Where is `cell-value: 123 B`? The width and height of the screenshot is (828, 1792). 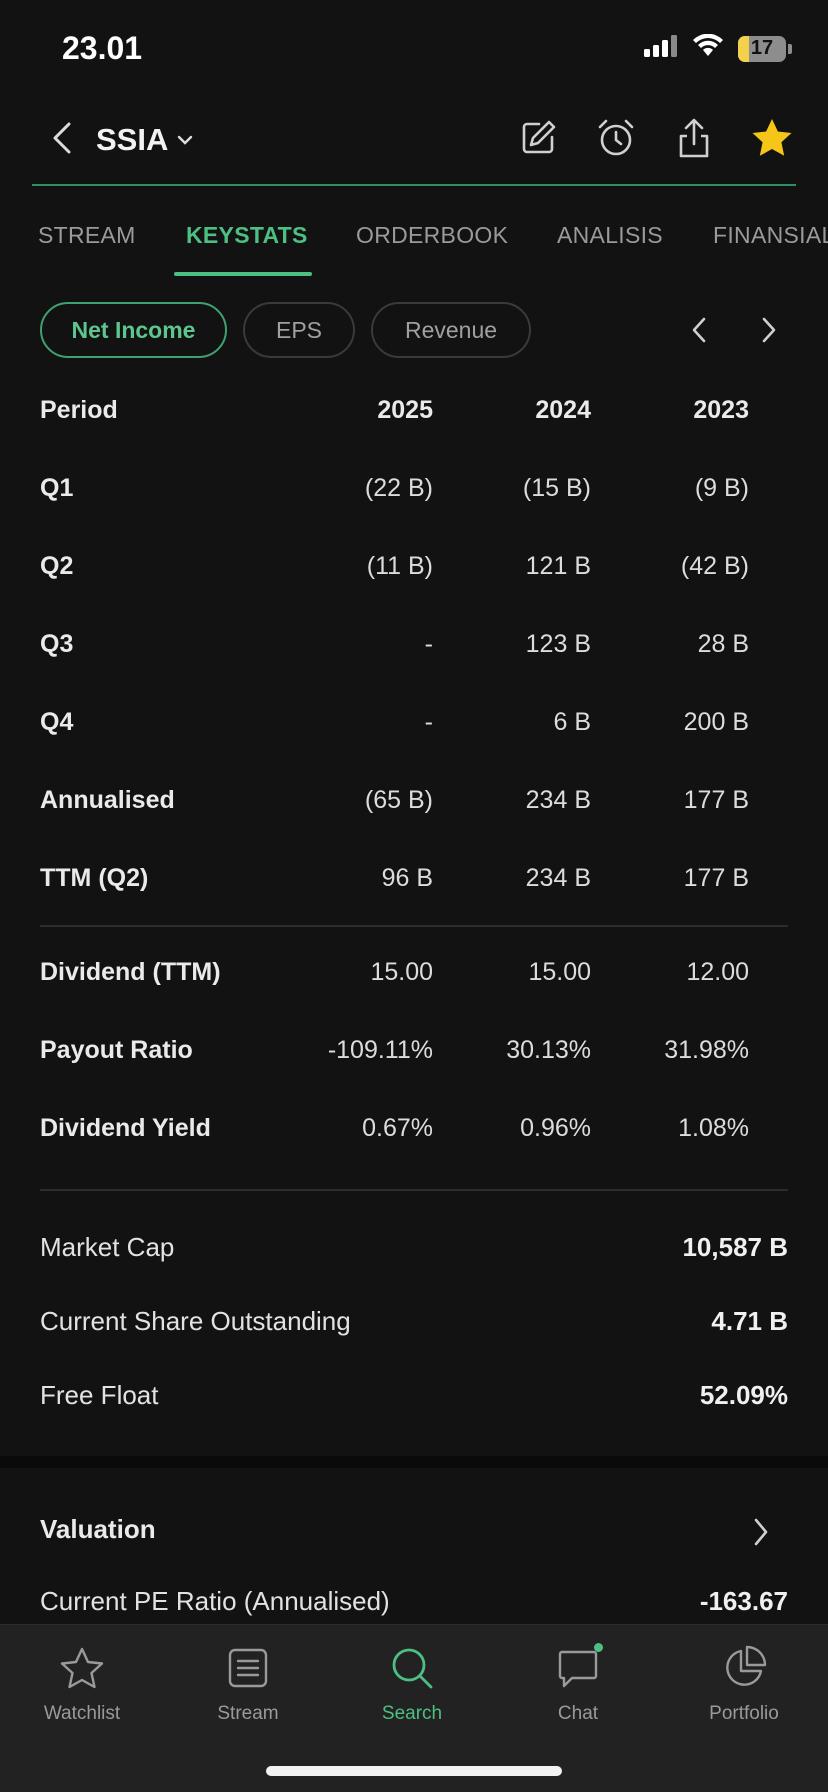
cell-value: 123 B is located at coordinates (558, 644).